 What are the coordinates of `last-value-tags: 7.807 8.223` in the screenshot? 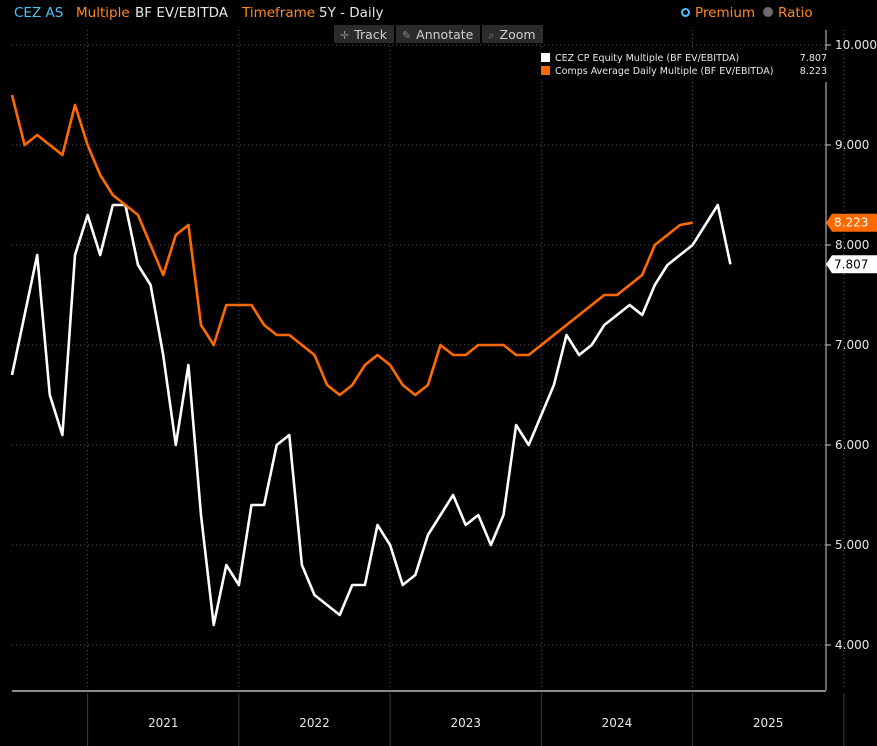 It's located at (851, 243).